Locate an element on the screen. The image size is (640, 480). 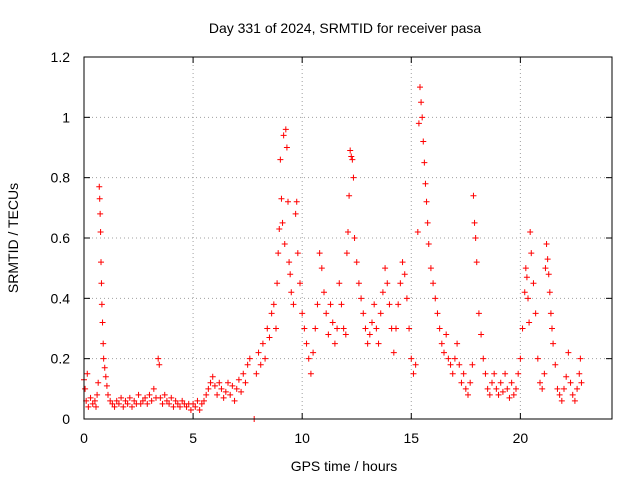
y-axis-label: SRMTID / TECUs is located at coordinates (13, 238).